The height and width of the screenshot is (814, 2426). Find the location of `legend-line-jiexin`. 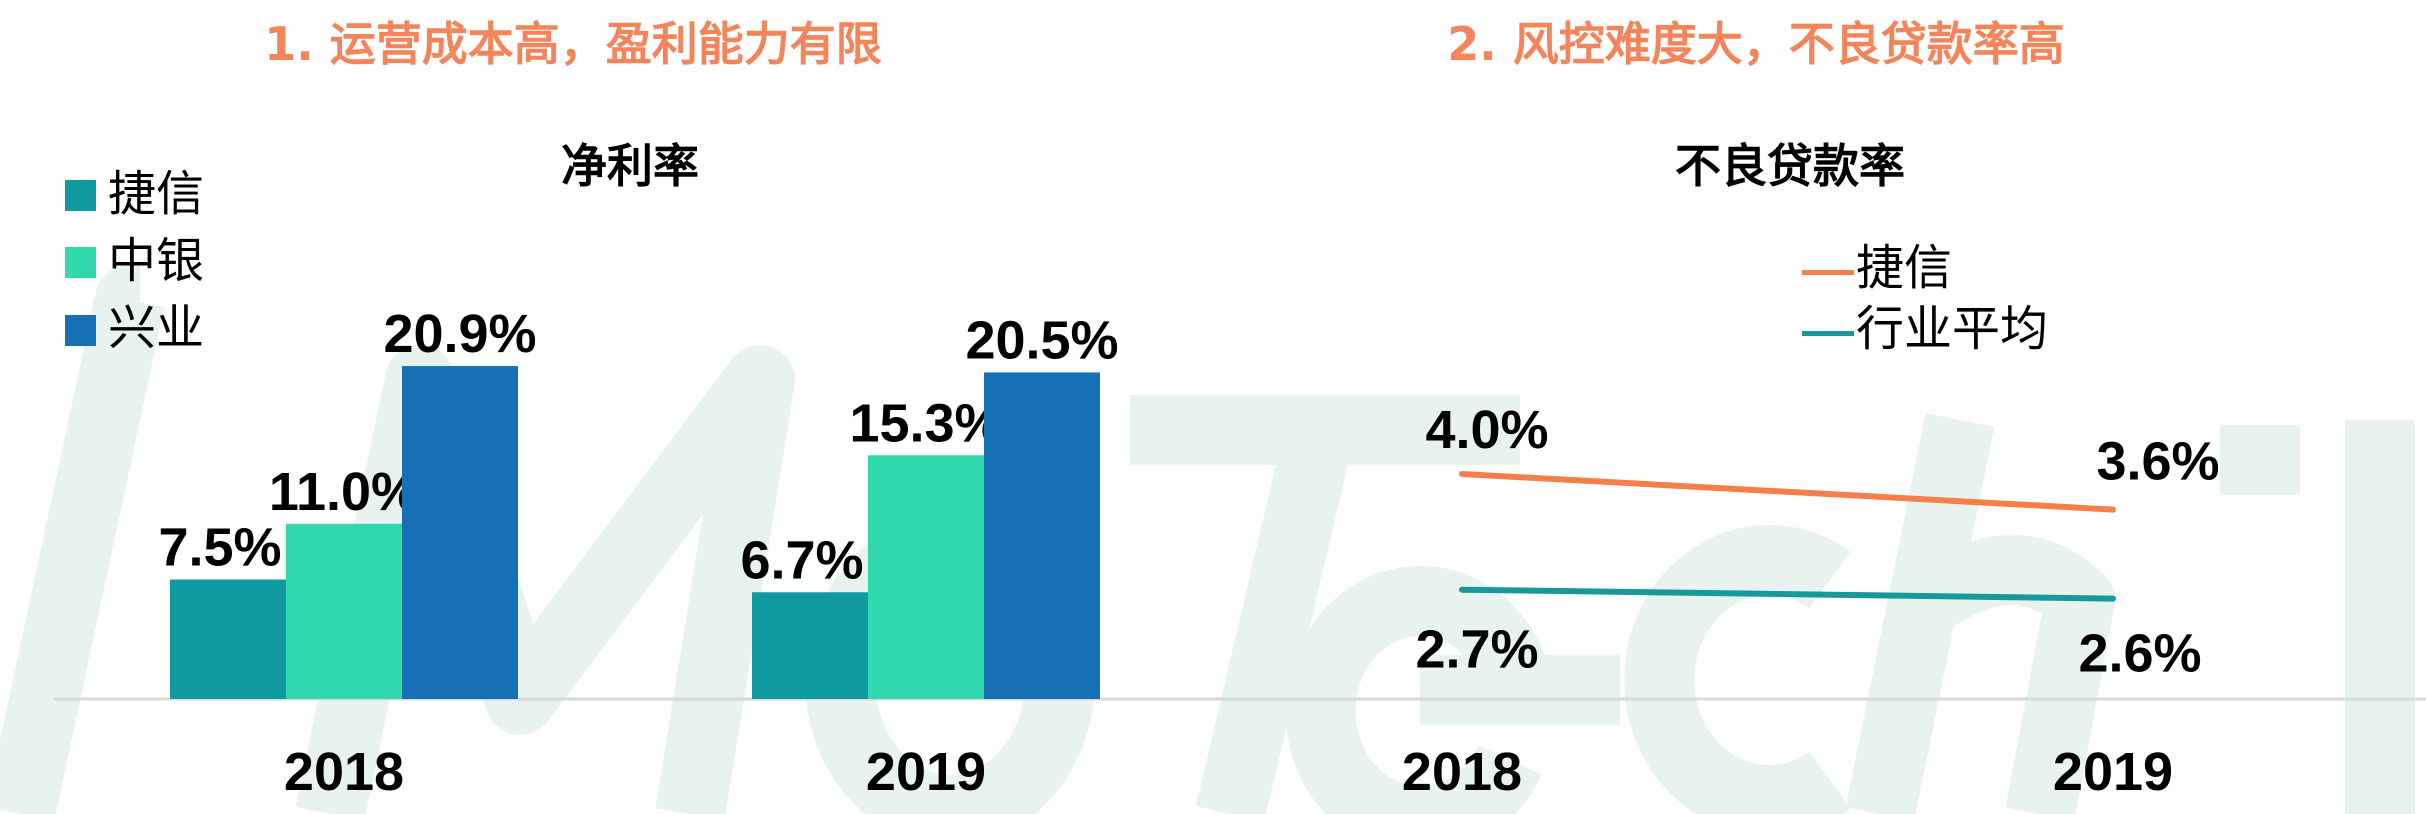

legend-line-jiexin is located at coordinates (1828, 272).